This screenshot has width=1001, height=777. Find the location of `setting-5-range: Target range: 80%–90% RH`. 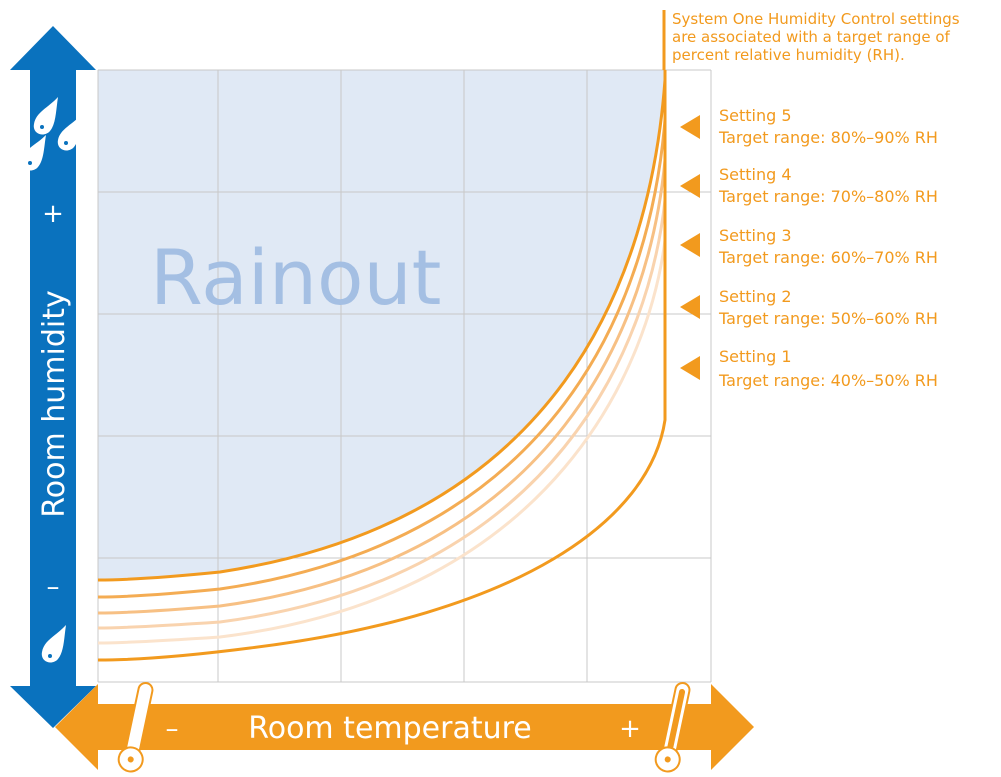

setting-5-range: Target range: 80%–90% RH is located at coordinates (828, 137).